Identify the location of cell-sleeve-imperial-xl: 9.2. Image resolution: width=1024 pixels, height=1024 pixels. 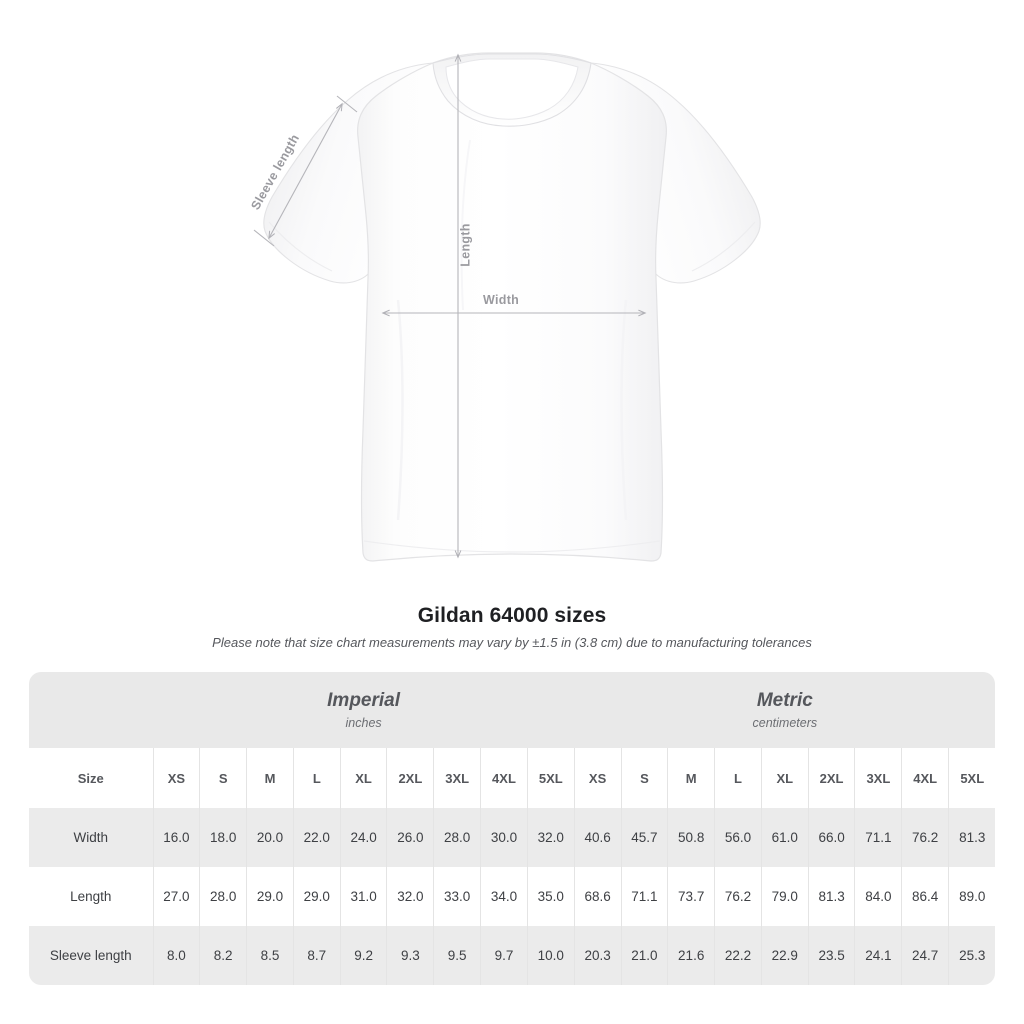
(364, 955).